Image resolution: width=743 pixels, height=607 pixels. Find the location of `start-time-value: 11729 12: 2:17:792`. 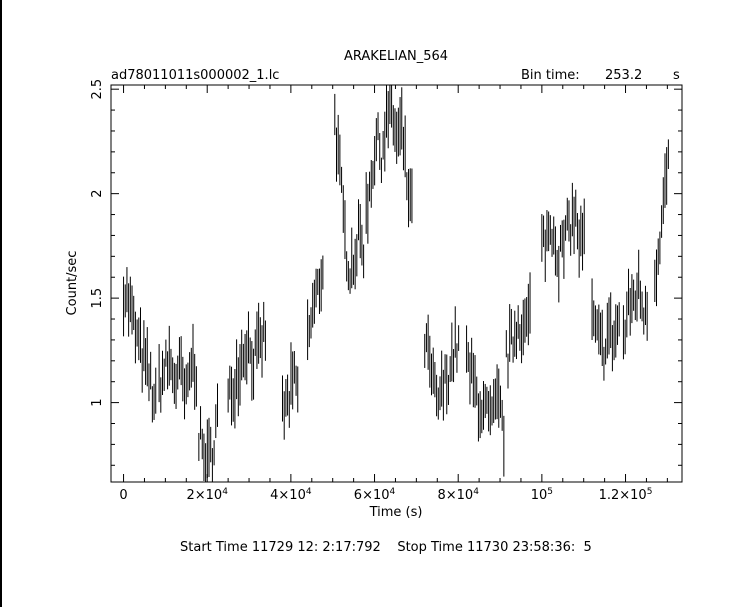

start-time-value: 11729 12: 2:17:792 is located at coordinates (316, 547).